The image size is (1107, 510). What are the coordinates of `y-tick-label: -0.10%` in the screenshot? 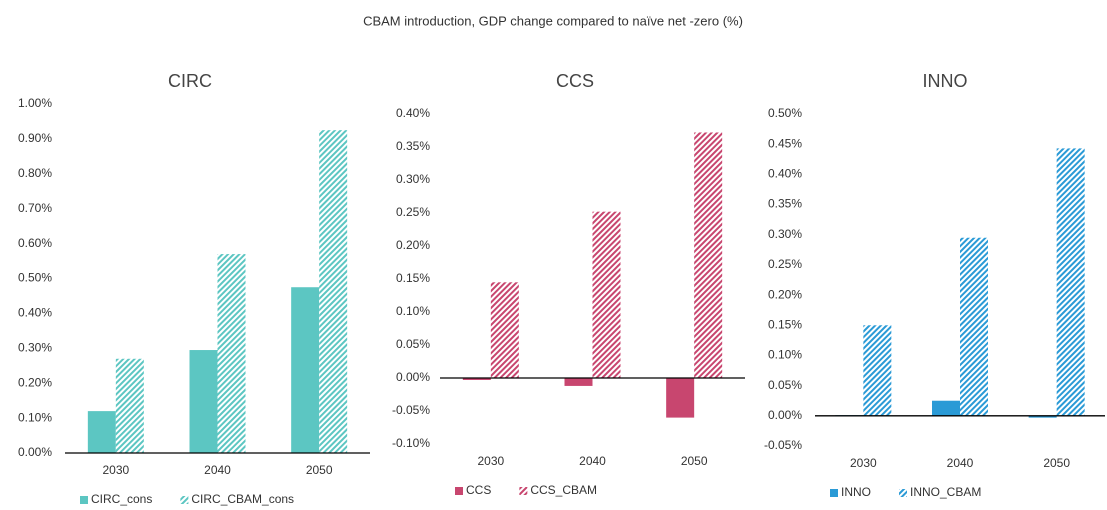 It's located at (411, 443).